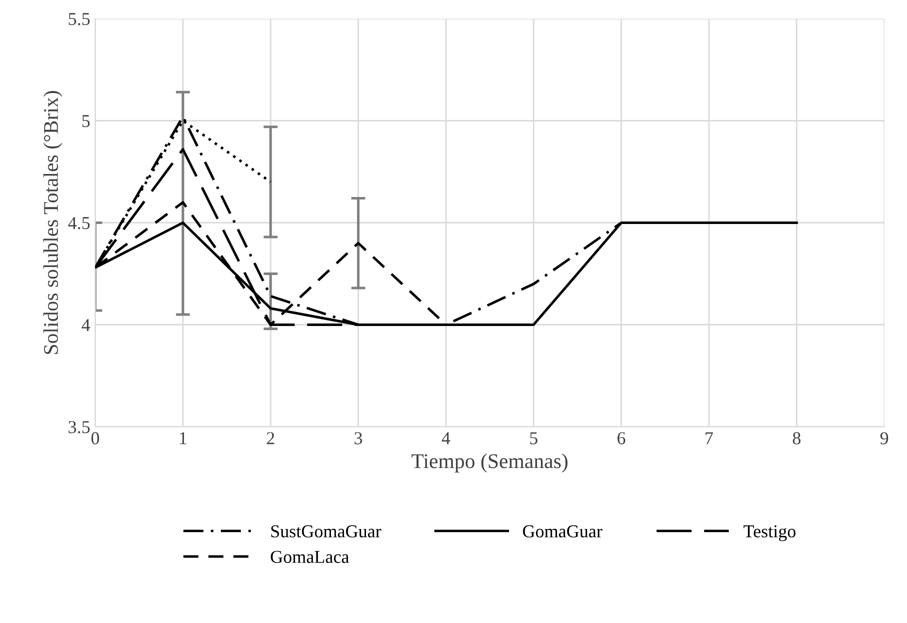 This screenshot has width=907, height=623. Describe the element at coordinates (562, 531) in the screenshot. I see `legend-label: GomaGuar` at that location.